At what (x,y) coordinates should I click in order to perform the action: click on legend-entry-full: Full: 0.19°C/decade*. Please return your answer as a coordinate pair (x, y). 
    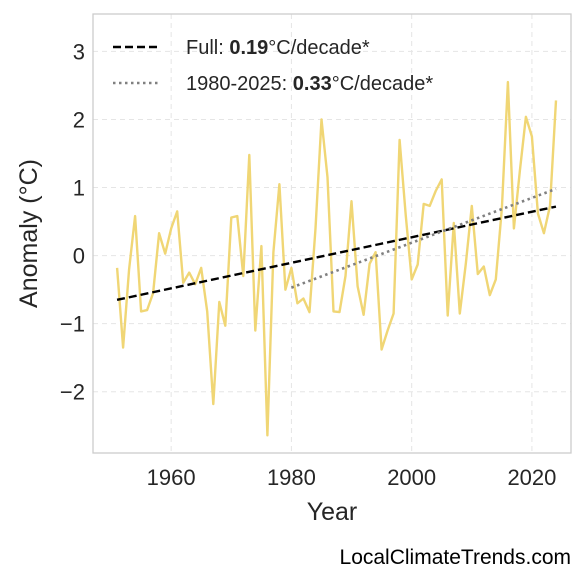
    Looking at the image, I should click on (278, 48).